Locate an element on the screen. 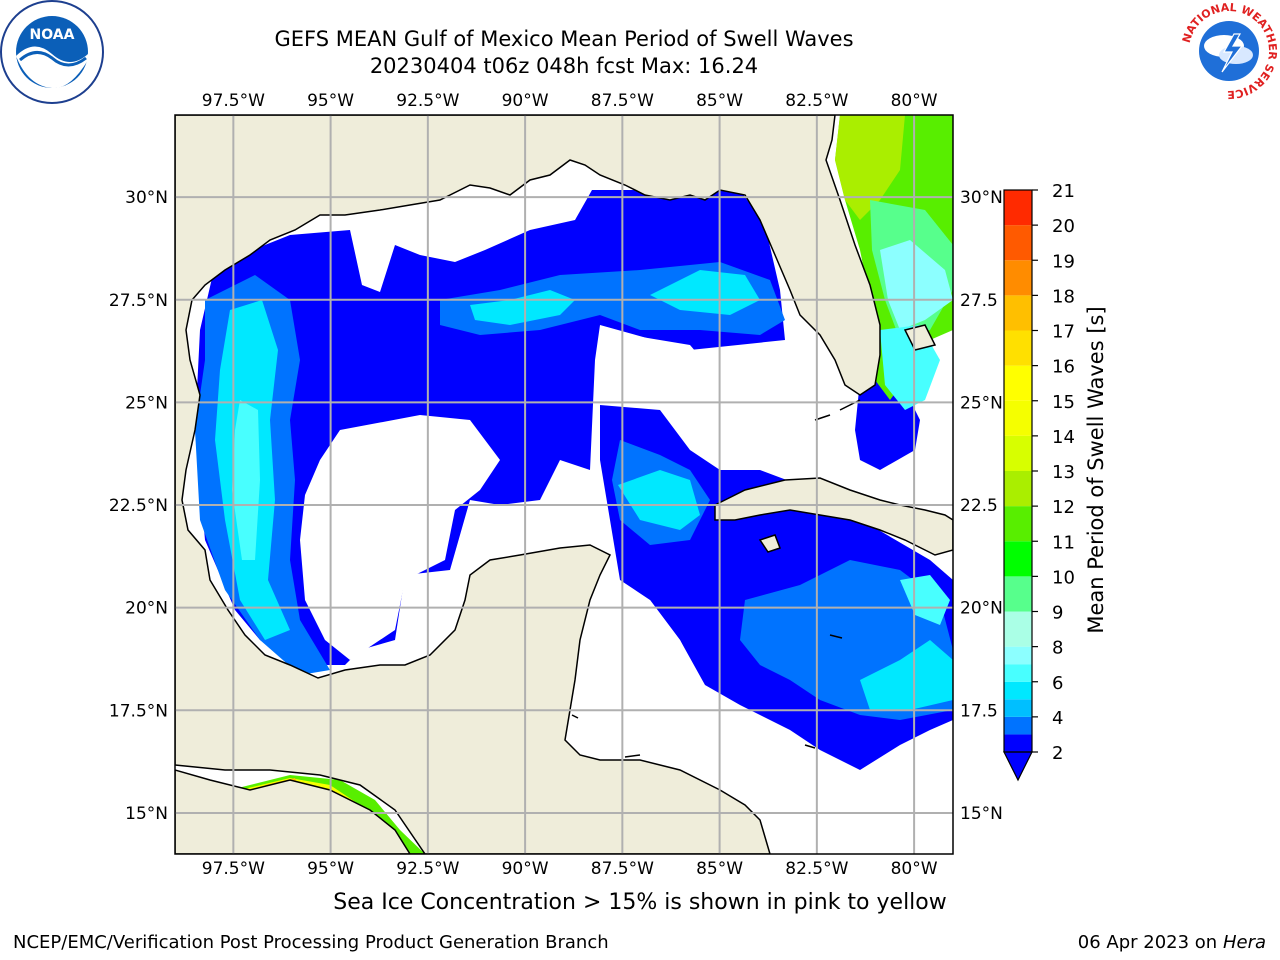  lon-tick-label-top: 87.5°W is located at coordinates (622, 101).